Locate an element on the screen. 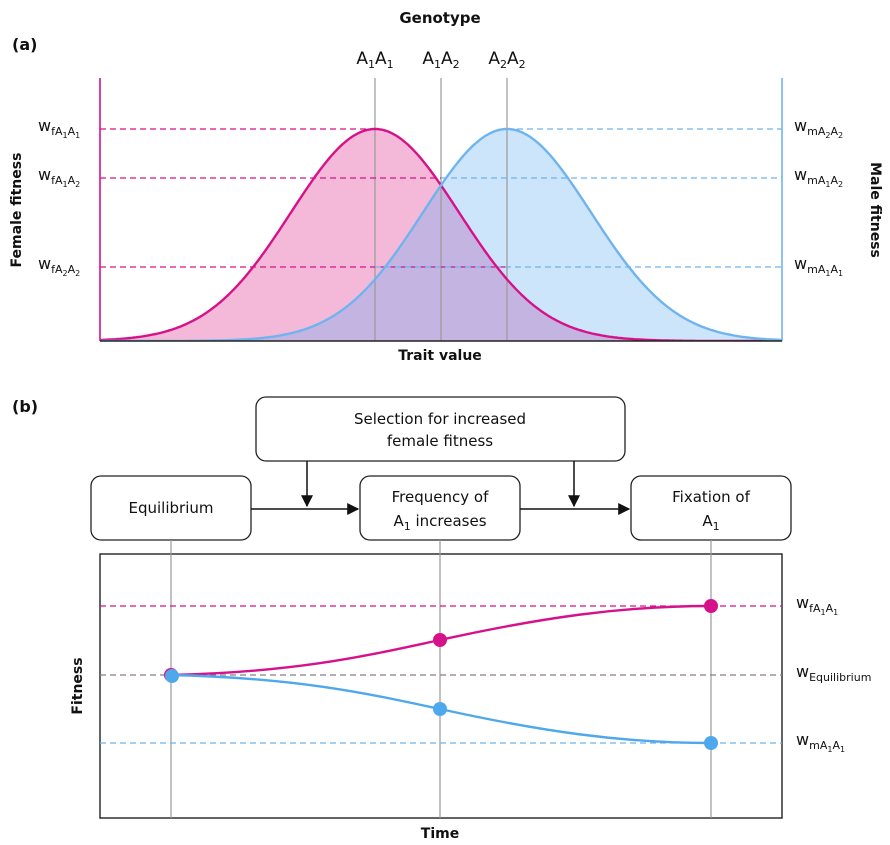 Image resolution: width=890 pixels, height=845 pixels. female-point-fixation is located at coordinates (711, 606).